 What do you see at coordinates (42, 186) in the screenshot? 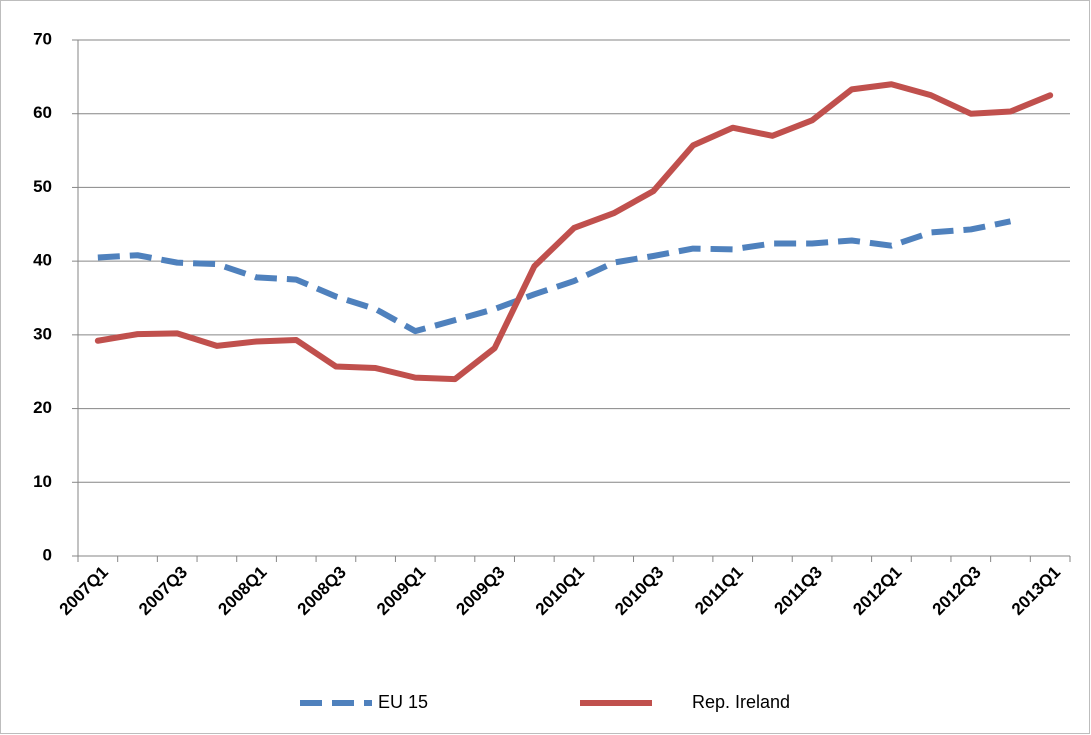
I see `y-tick-label: 50` at bounding box center [42, 186].